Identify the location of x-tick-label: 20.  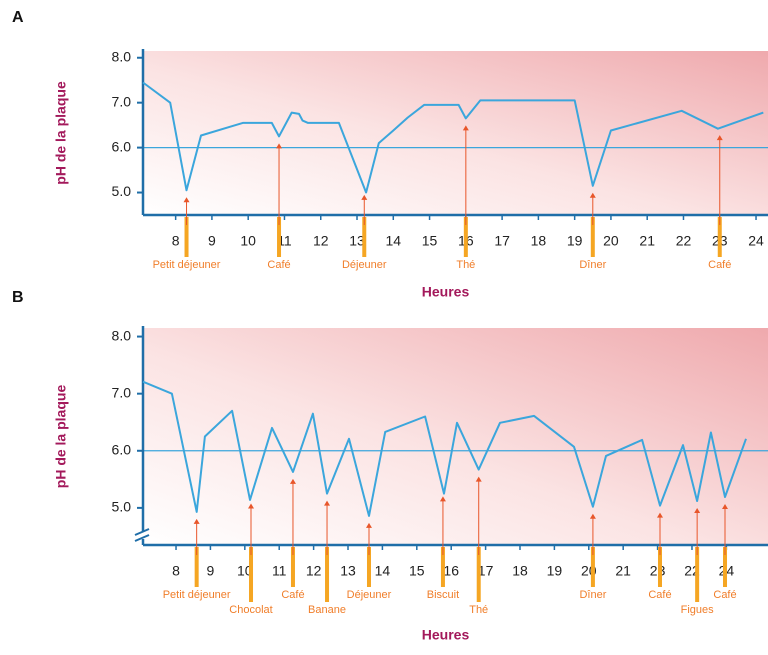
(611, 241).